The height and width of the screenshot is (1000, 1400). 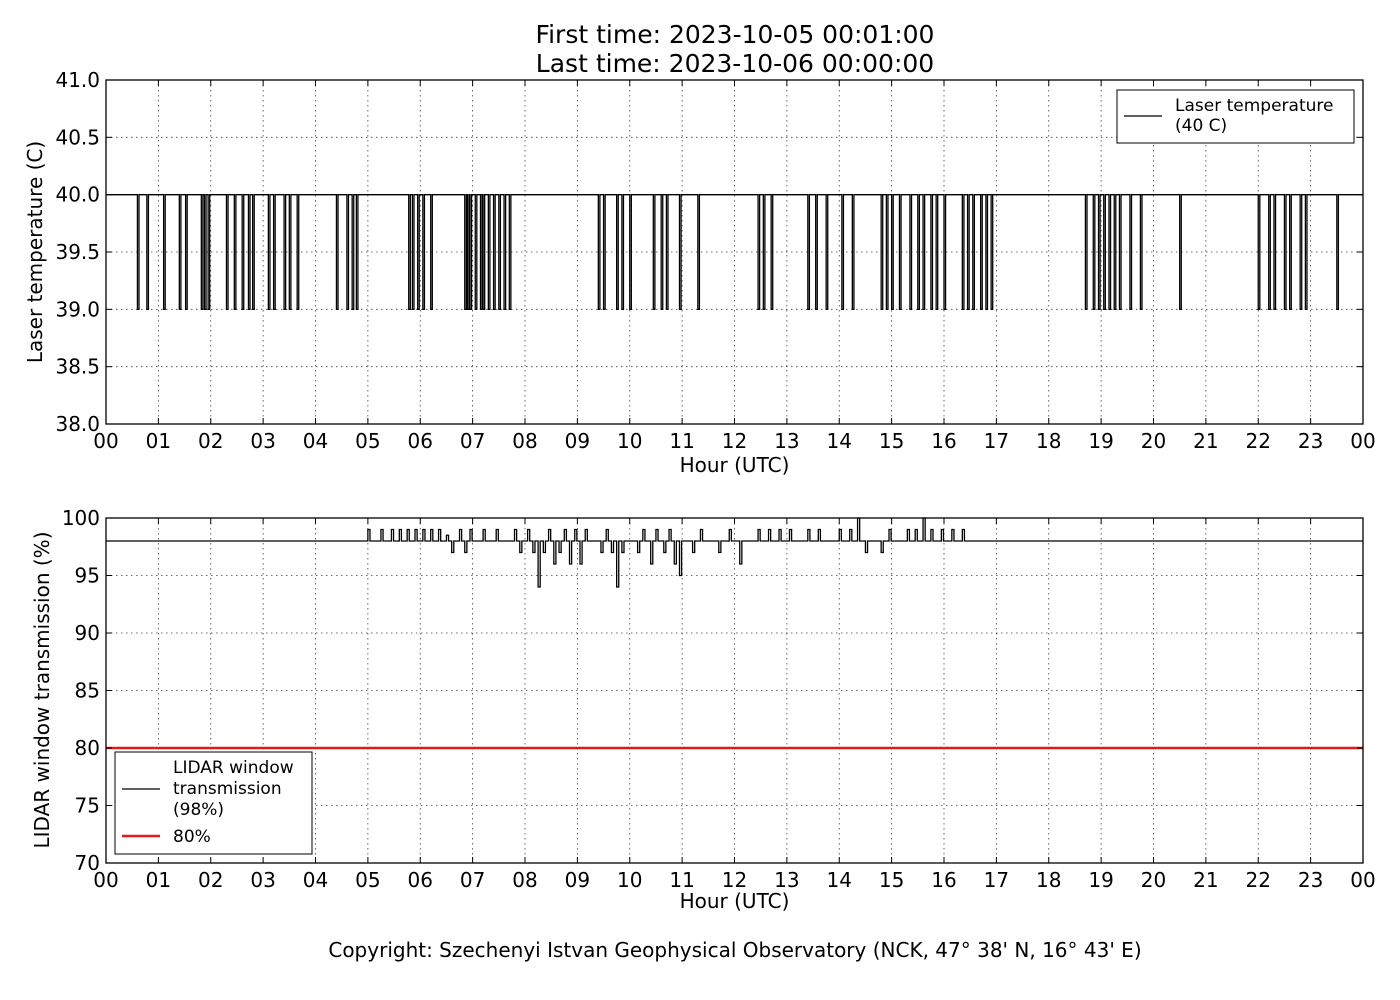 What do you see at coordinates (227, 789) in the screenshot?
I see `bottom-legend-label-transmission-line2: transmission` at bounding box center [227, 789].